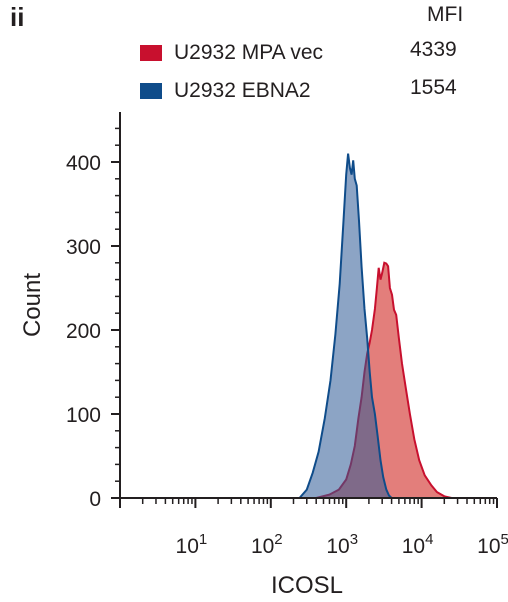  I want to click on y-tick-label: 400, so click(83, 163).